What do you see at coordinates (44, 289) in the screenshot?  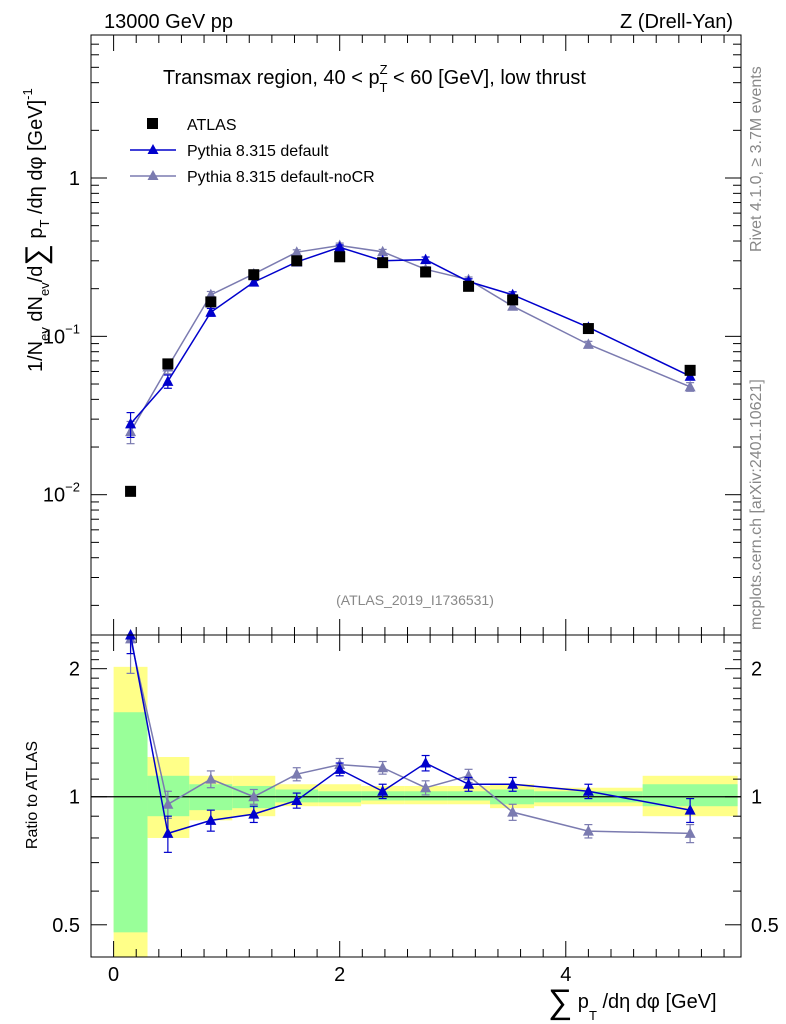 I see `ylabel-b-sub: ev` at bounding box center [44, 289].